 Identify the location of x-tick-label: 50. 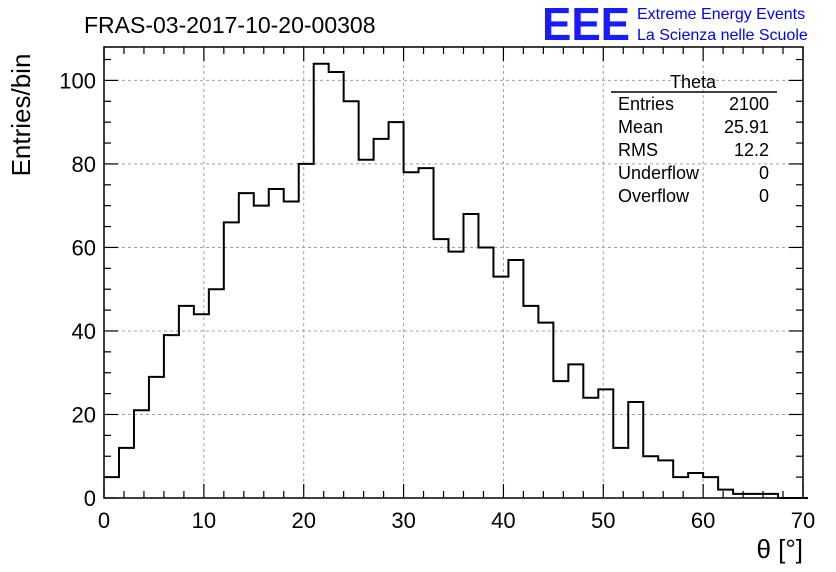
(603, 520).